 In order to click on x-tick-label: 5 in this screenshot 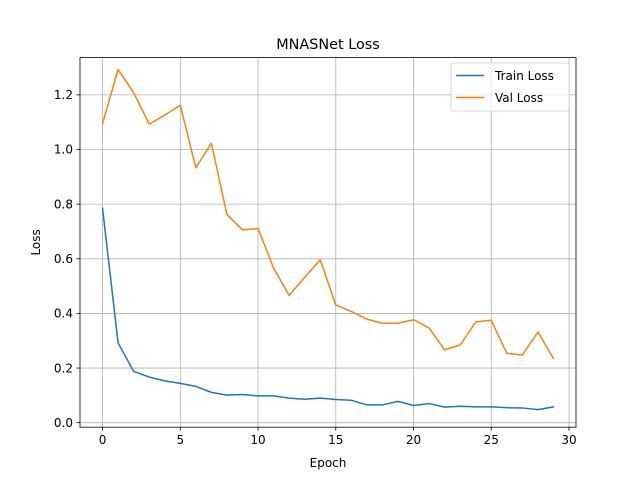, I will do `click(180, 440)`.